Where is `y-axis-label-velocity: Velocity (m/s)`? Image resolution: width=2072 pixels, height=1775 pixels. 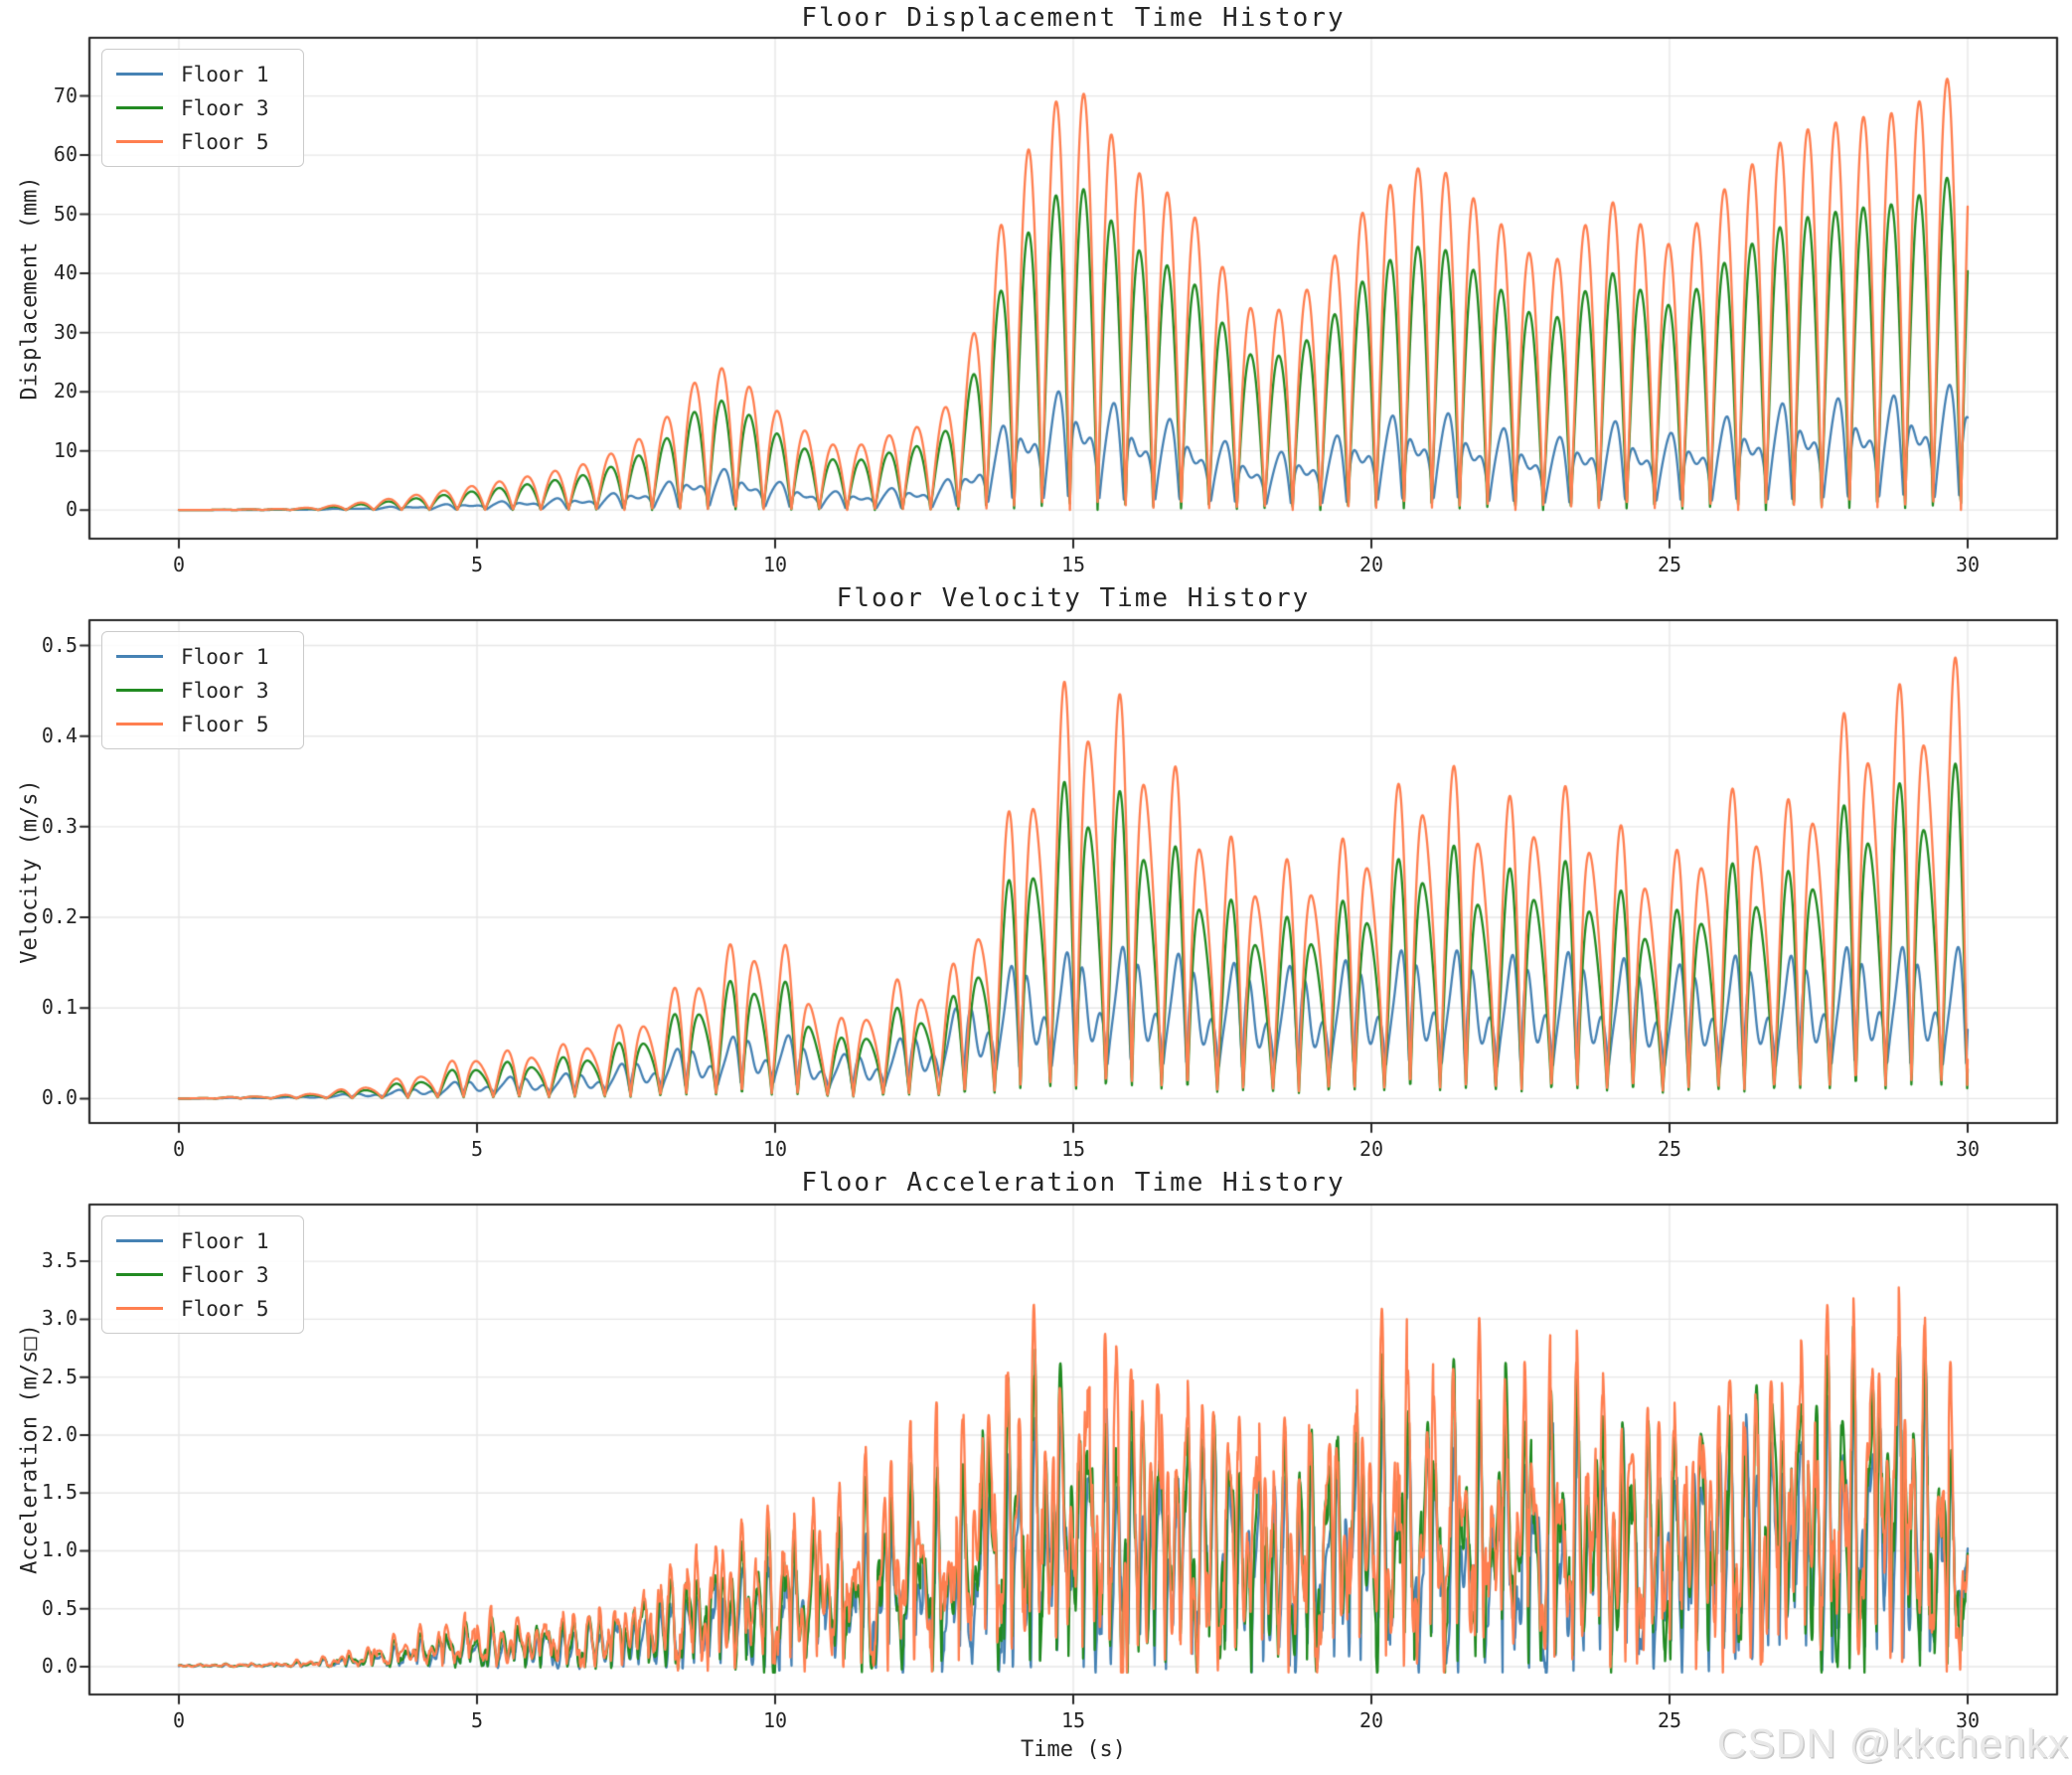
y-axis-label-velocity: Velocity (m/s) is located at coordinates (30, 872).